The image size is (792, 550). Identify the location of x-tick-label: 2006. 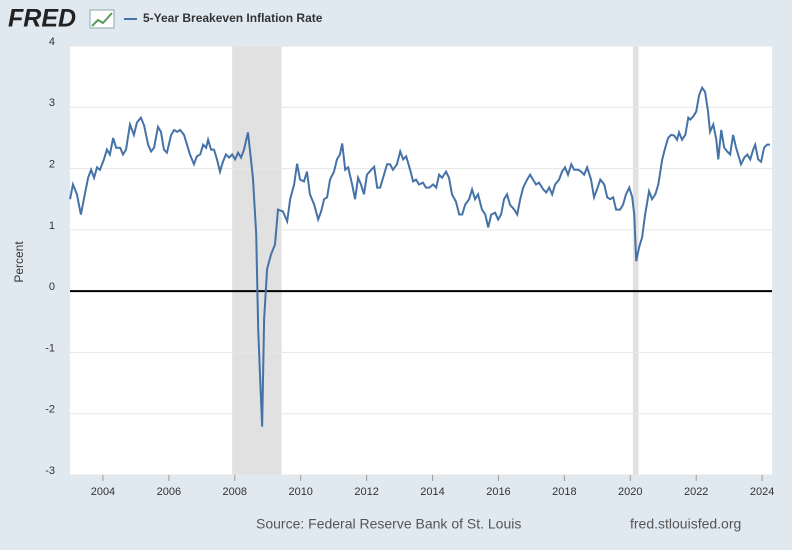
(169, 492).